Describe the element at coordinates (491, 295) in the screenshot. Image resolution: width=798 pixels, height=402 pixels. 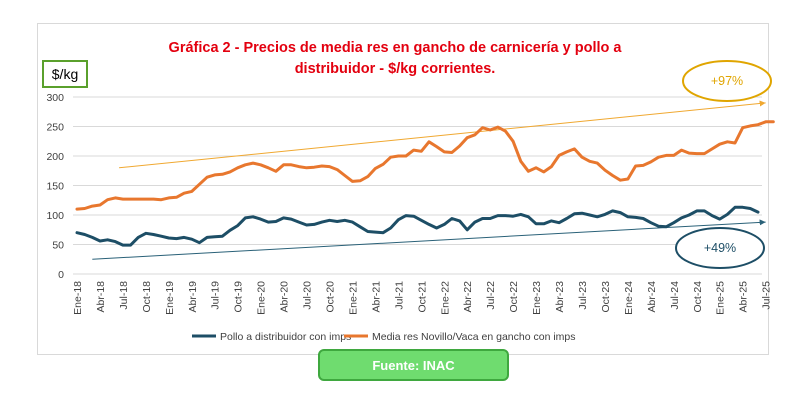
I see `x-tick-label: Jul-22` at that location.